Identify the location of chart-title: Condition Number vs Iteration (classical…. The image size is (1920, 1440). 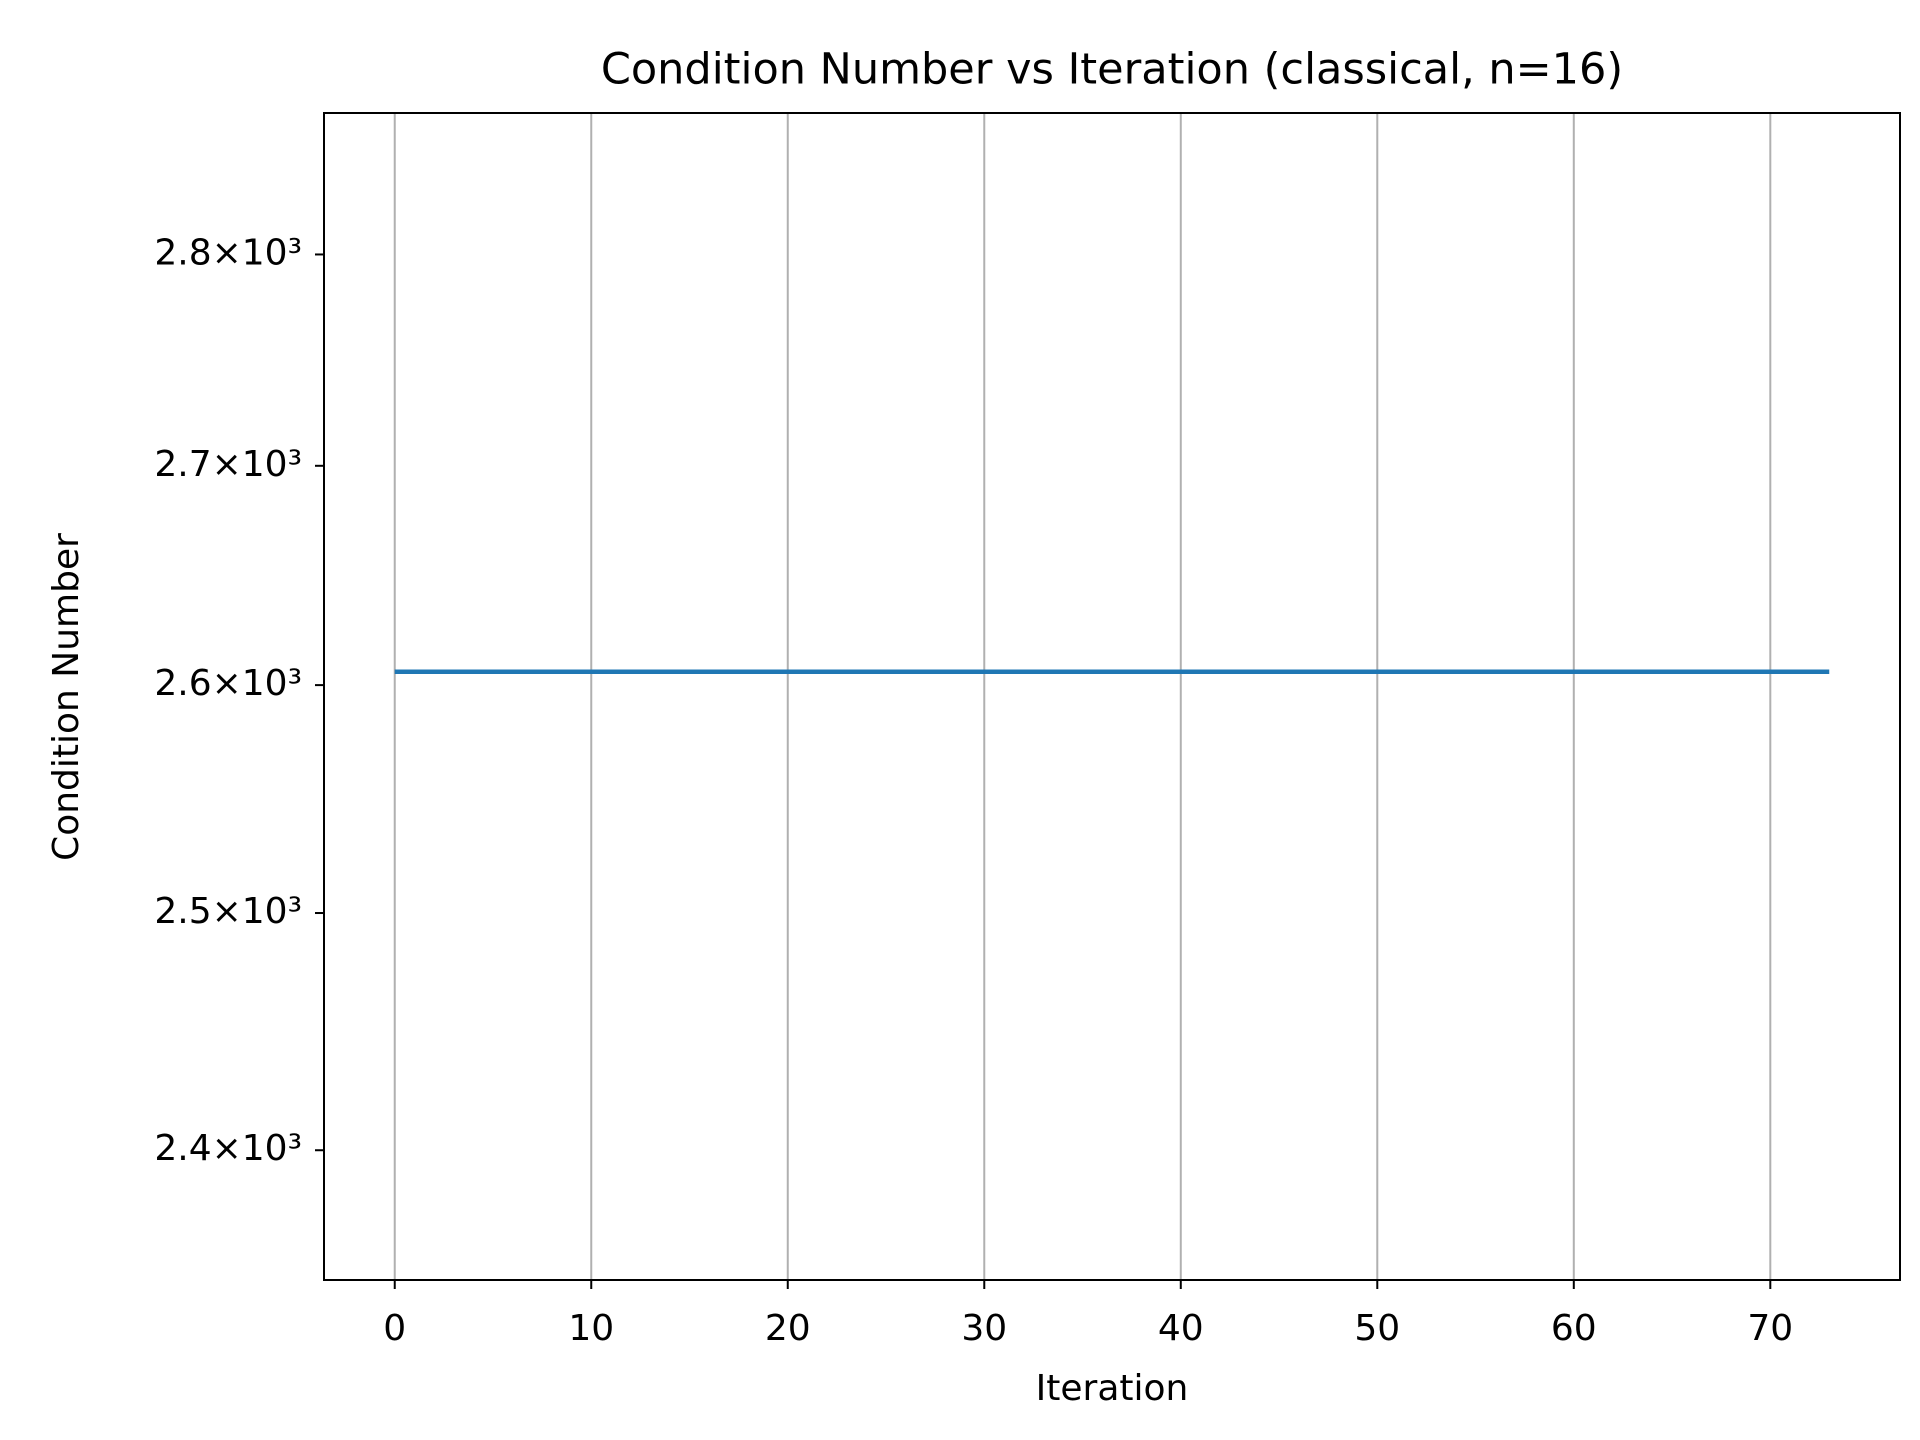
(1112, 70).